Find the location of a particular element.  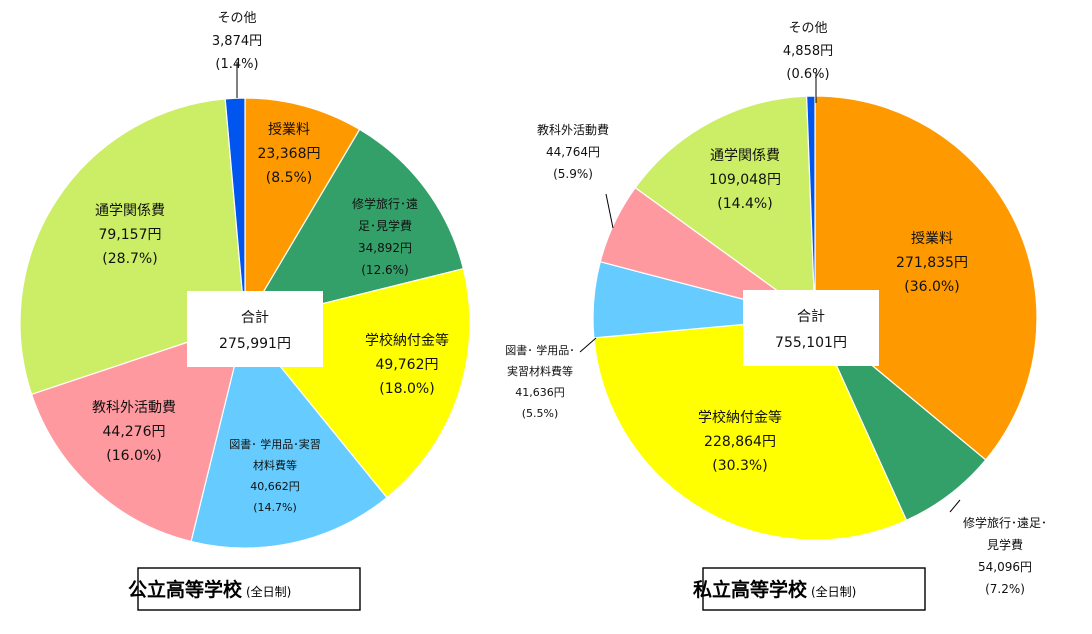

slice-name: 見学費 is located at coordinates (1005, 544).